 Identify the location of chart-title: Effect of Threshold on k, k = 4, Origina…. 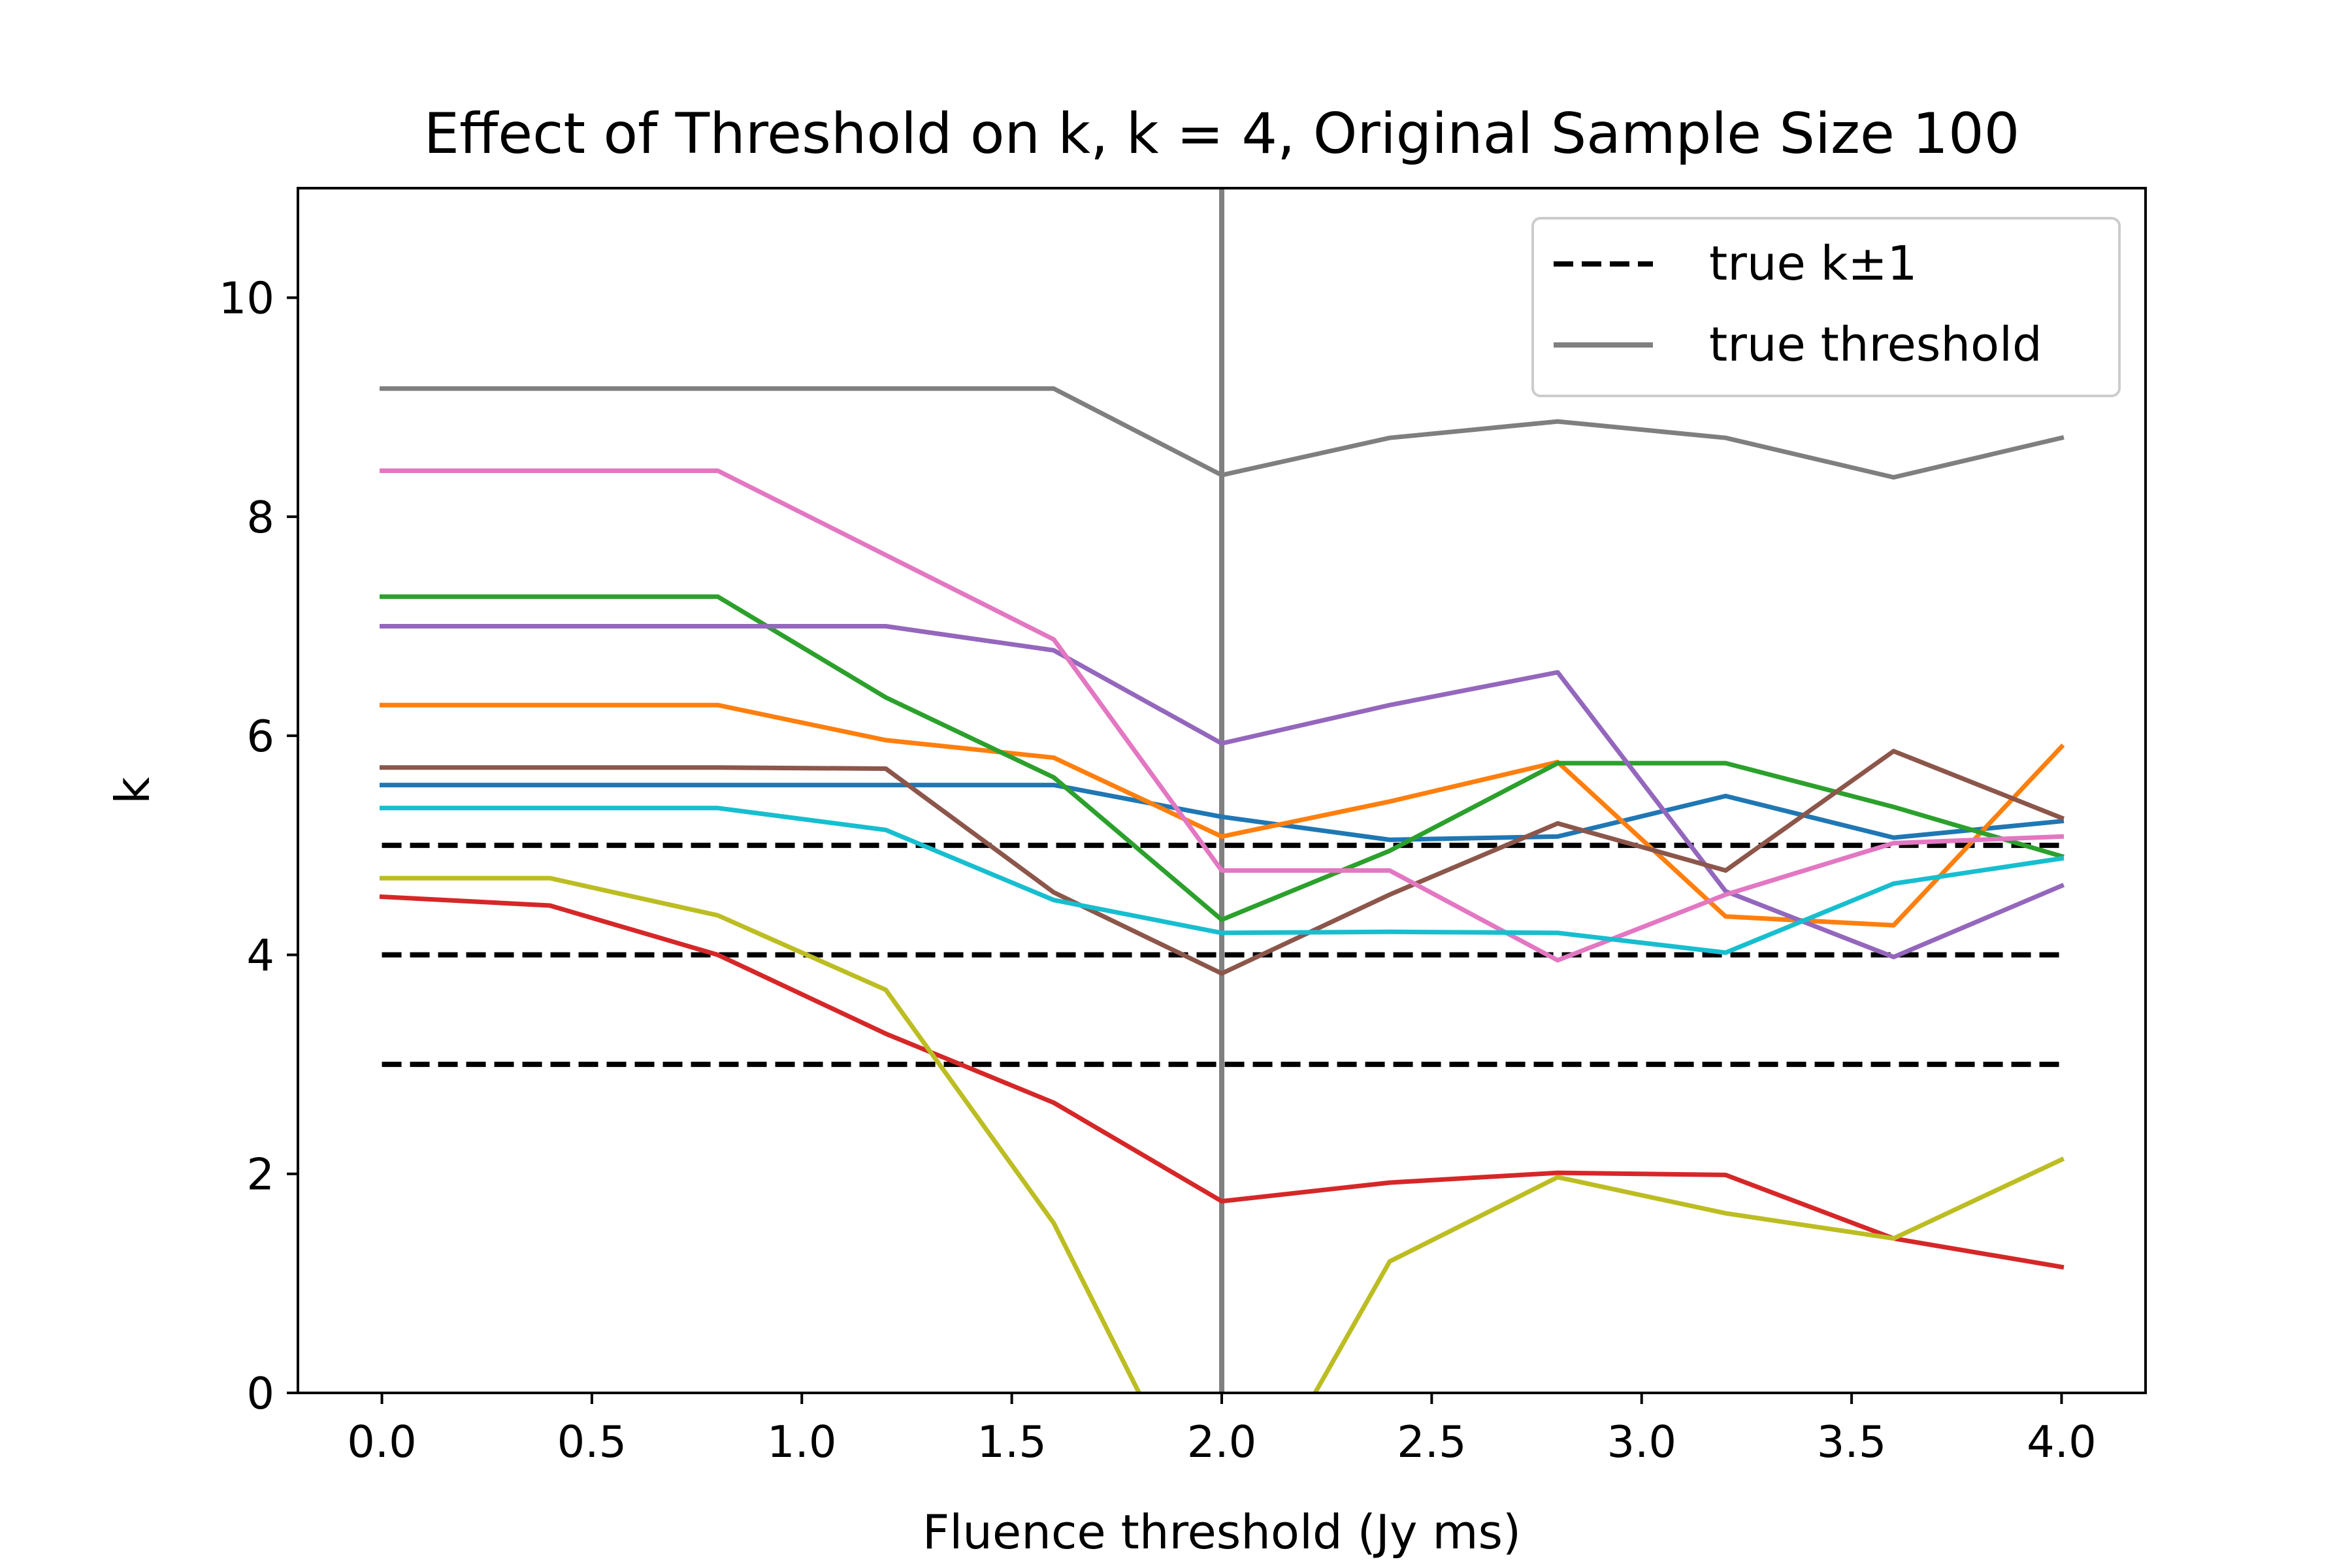
(1222, 134).